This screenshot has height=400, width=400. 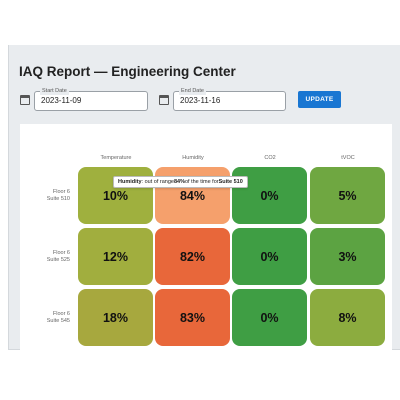 What do you see at coordinates (348, 158) in the screenshot?
I see `column-header: tVOC` at bounding box center [348, 158].